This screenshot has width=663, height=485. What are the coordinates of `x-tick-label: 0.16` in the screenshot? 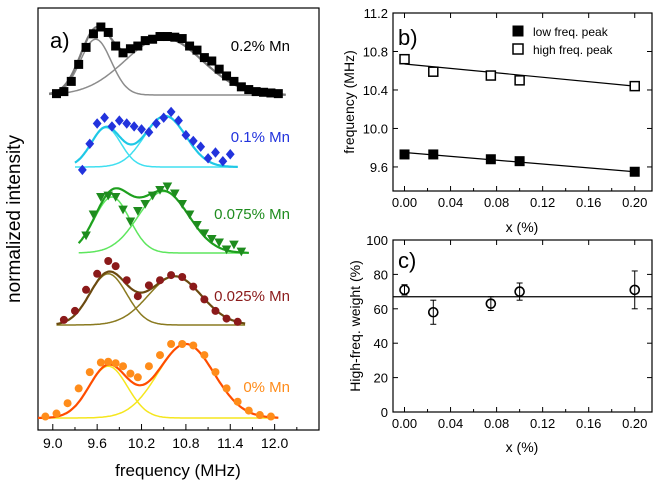 It's located at (588, 202).